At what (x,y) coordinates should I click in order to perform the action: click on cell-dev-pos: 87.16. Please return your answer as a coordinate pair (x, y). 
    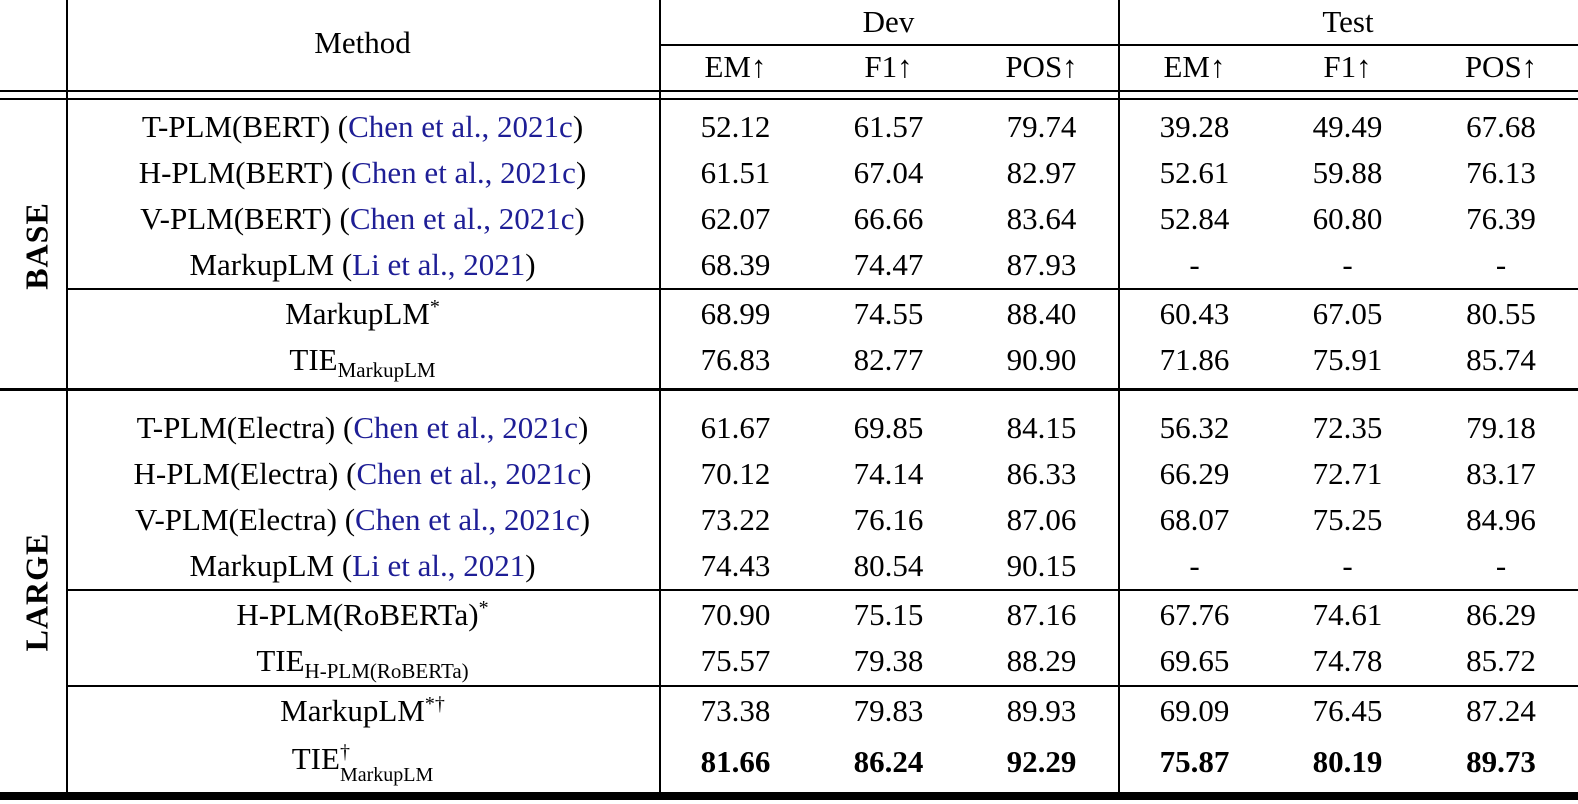
    Looking at the image, I should click on (1041, 614).